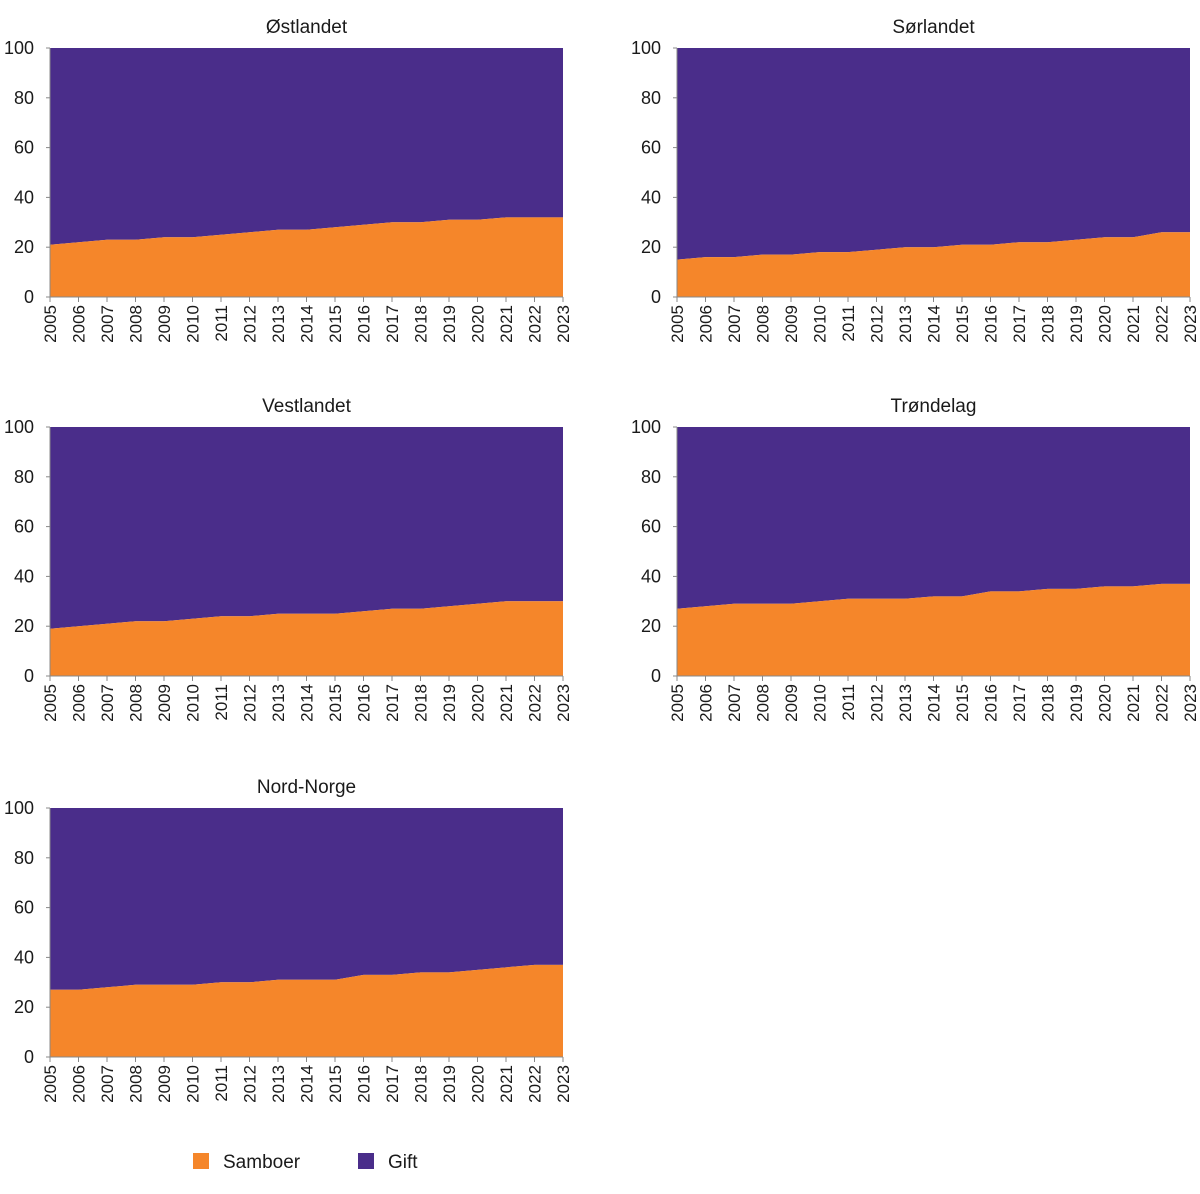 Image resolution: width=1200 pixels, height=1194 pixels. What do you see at coordinates (306, 787) in the screenshot?
I see `panel-title: Nord-Norge` at bounding box center [306, 787].